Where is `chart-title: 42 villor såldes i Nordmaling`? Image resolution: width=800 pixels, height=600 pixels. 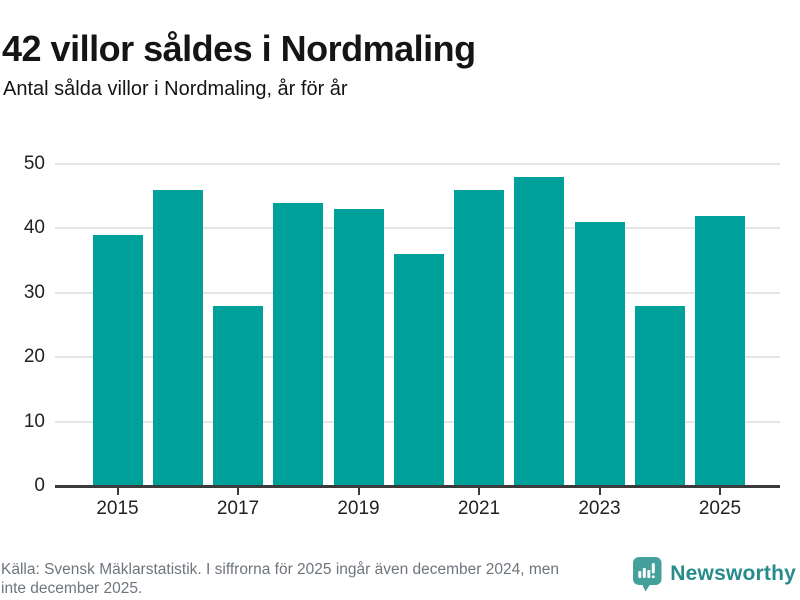
chart-title: 42 villor såldes i Nordmaling is located at coordinates (239, 49).